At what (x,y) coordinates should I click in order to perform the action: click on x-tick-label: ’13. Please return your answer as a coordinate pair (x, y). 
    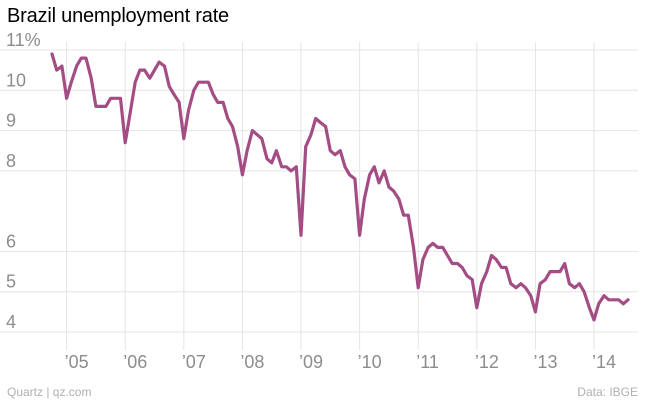
    Looking at the image, I should click on (545, 362).